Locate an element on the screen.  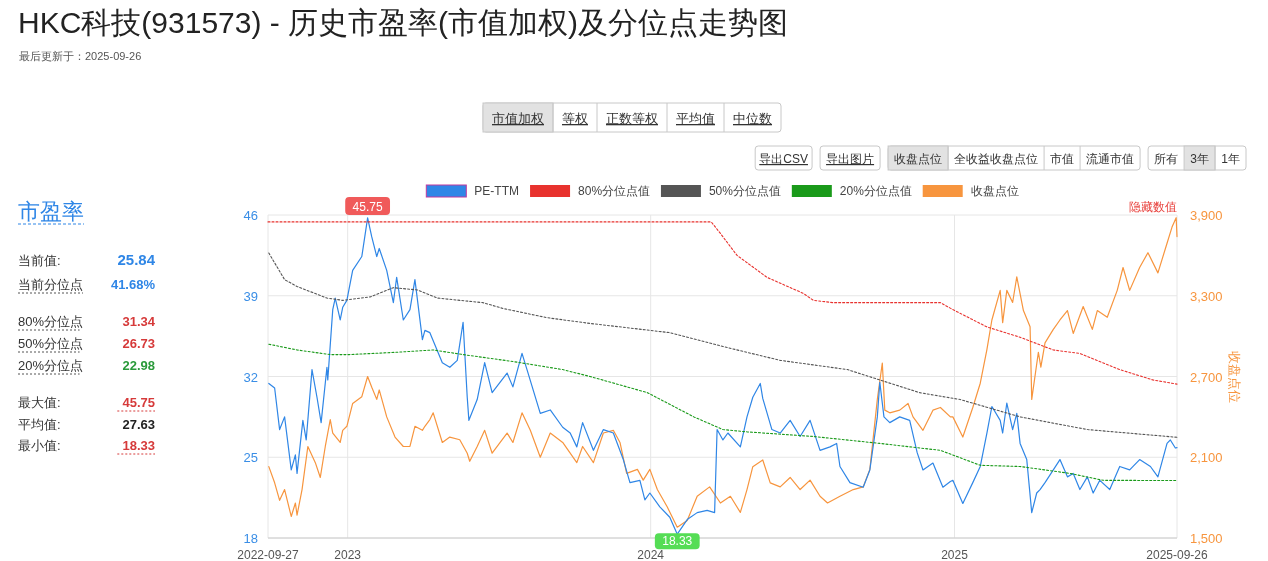
x-tick-label: 2025 is located at coordinates (955, 554).